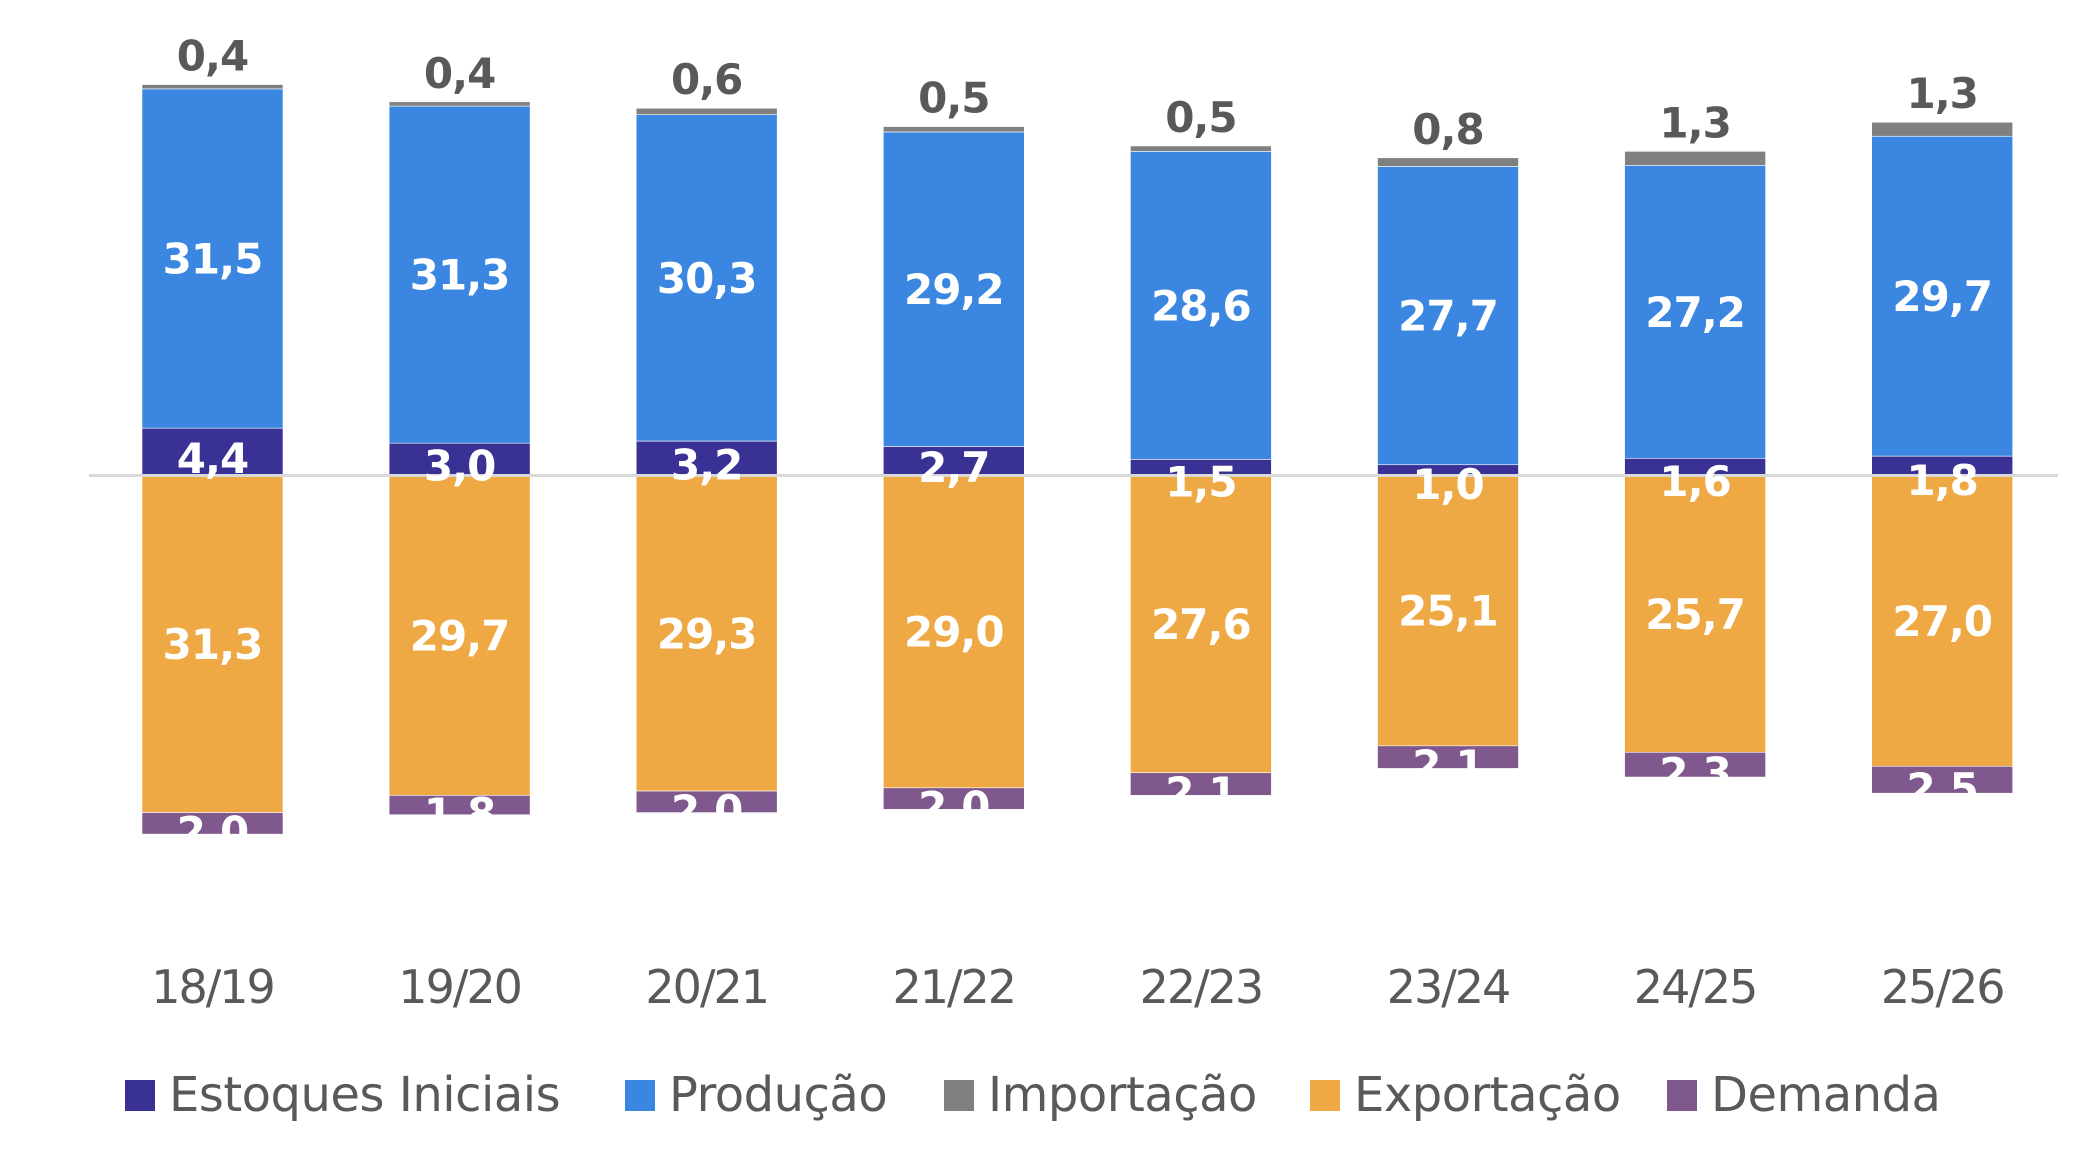  Describe the element at coordinates (1941, 480) in the screenshot. I see `data-label-estoques-iniciais: 1,8` at that location.